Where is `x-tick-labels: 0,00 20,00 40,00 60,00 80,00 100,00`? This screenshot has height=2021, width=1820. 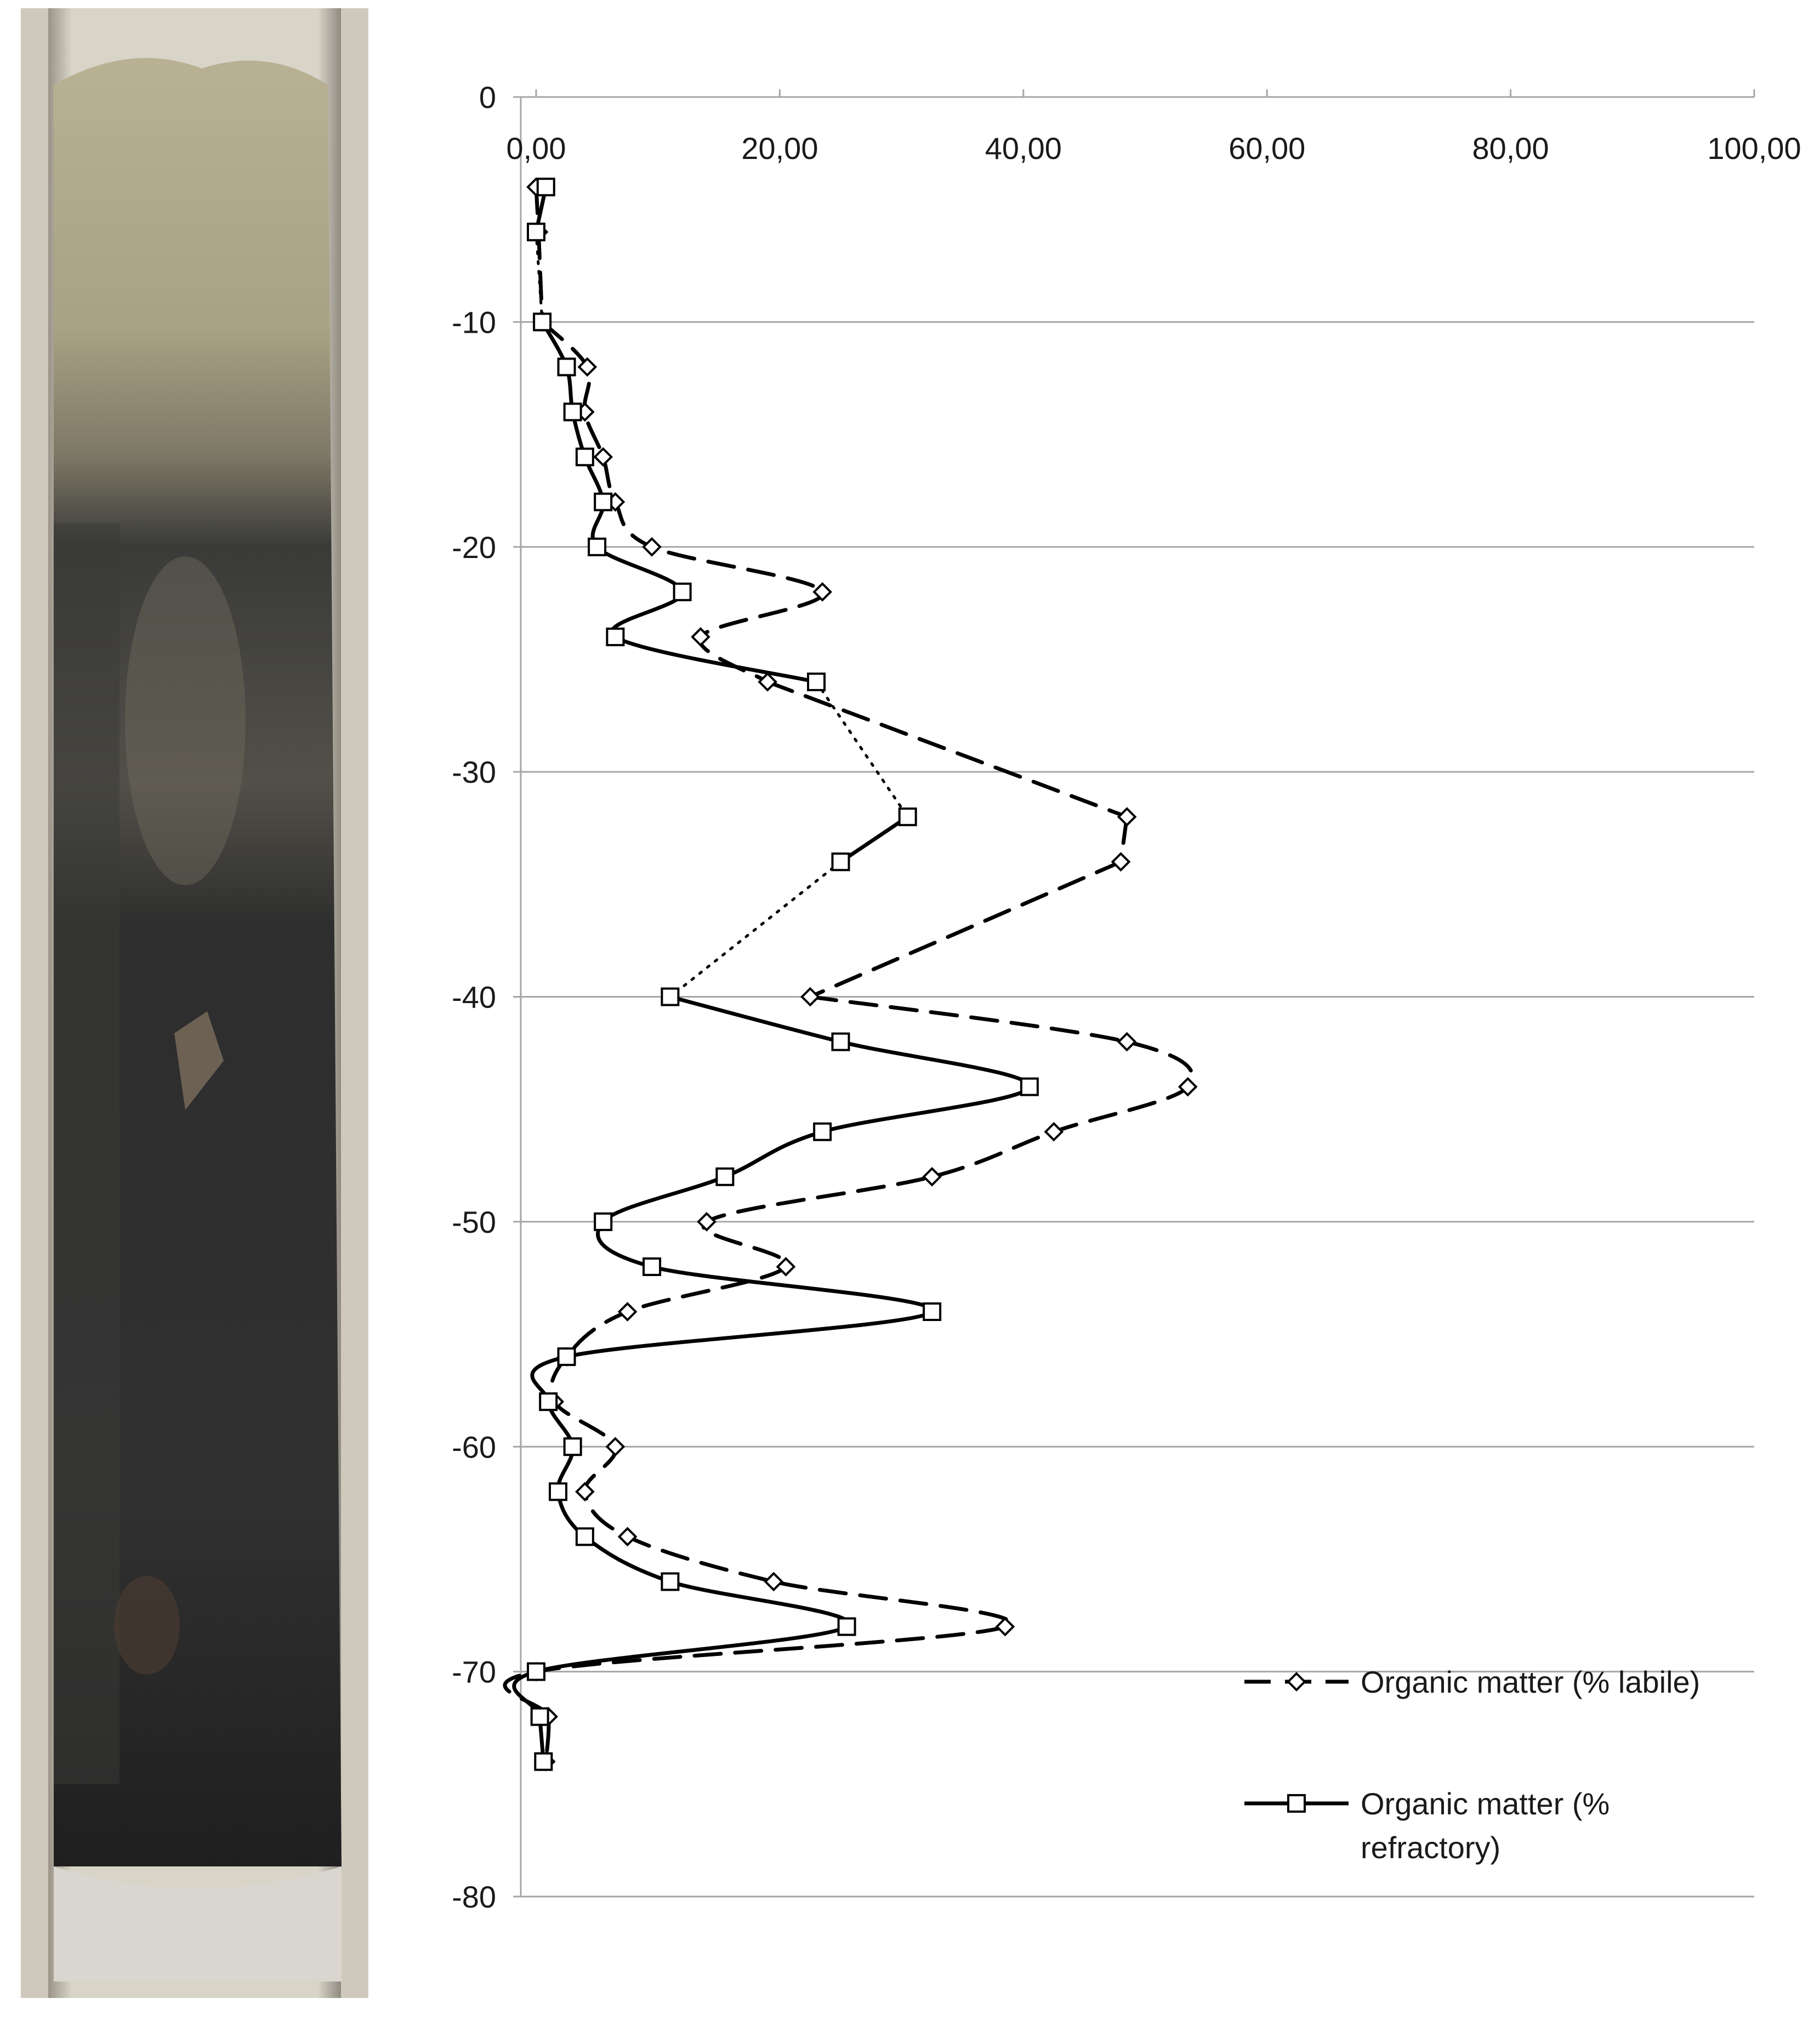
x-tick-labels: 0,00 20,00 40,00 60,00 80,00 100,00 is located at coordinates (1154, 128).